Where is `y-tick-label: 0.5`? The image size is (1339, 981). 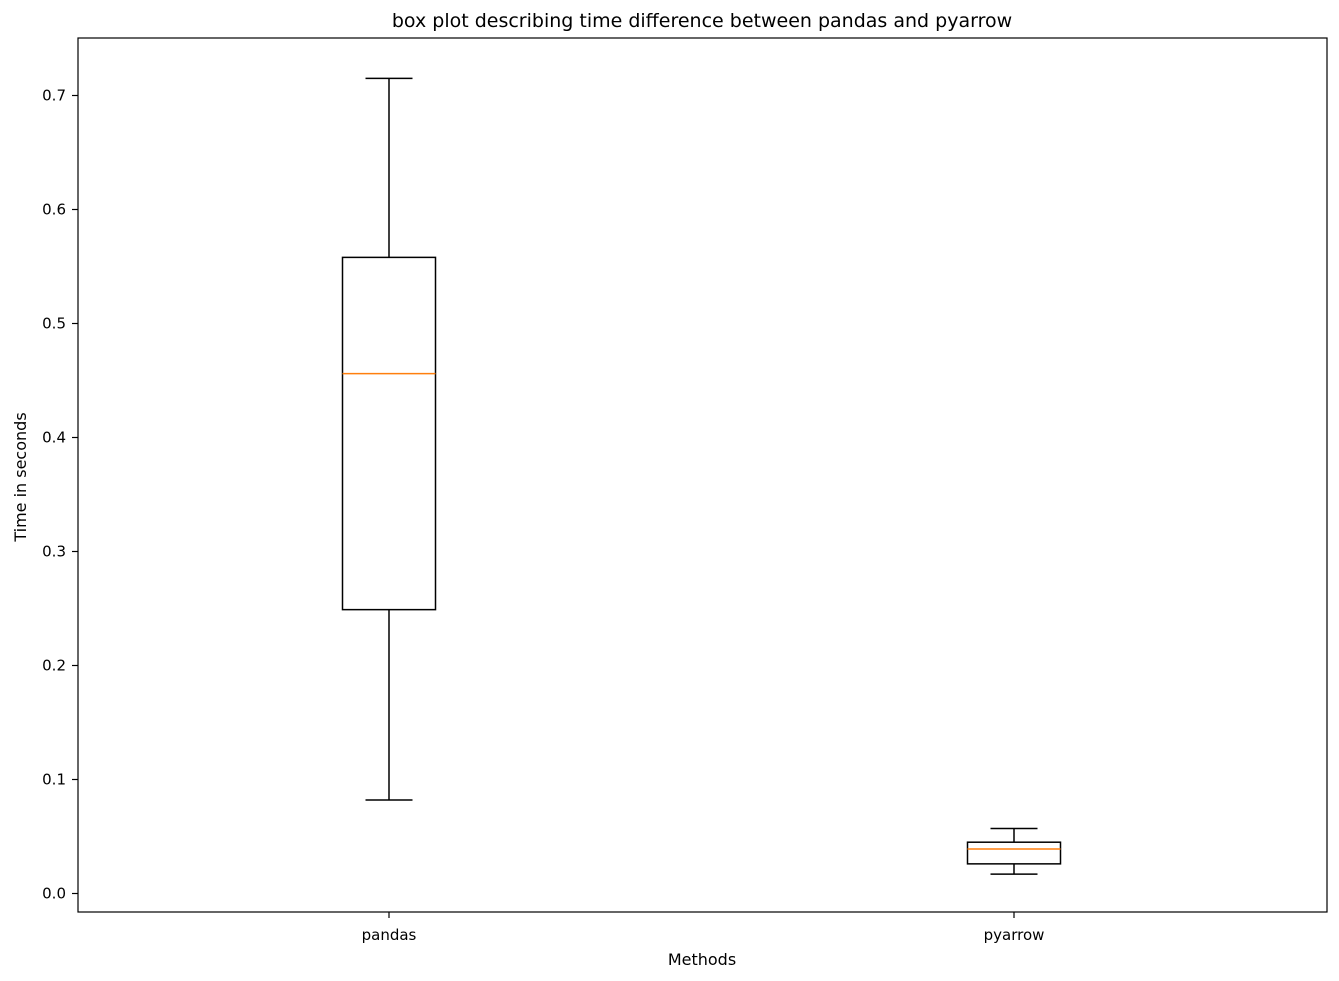 y-tick-label: 0.5 is located at coordinates (54, 324).